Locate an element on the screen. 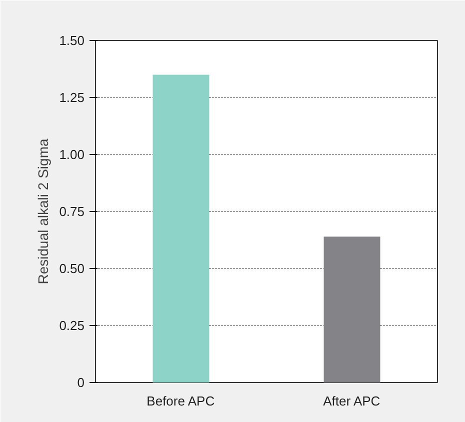 The image size is (465, 422). x-tick-label: Before APC is located at coordinates (180, 401).